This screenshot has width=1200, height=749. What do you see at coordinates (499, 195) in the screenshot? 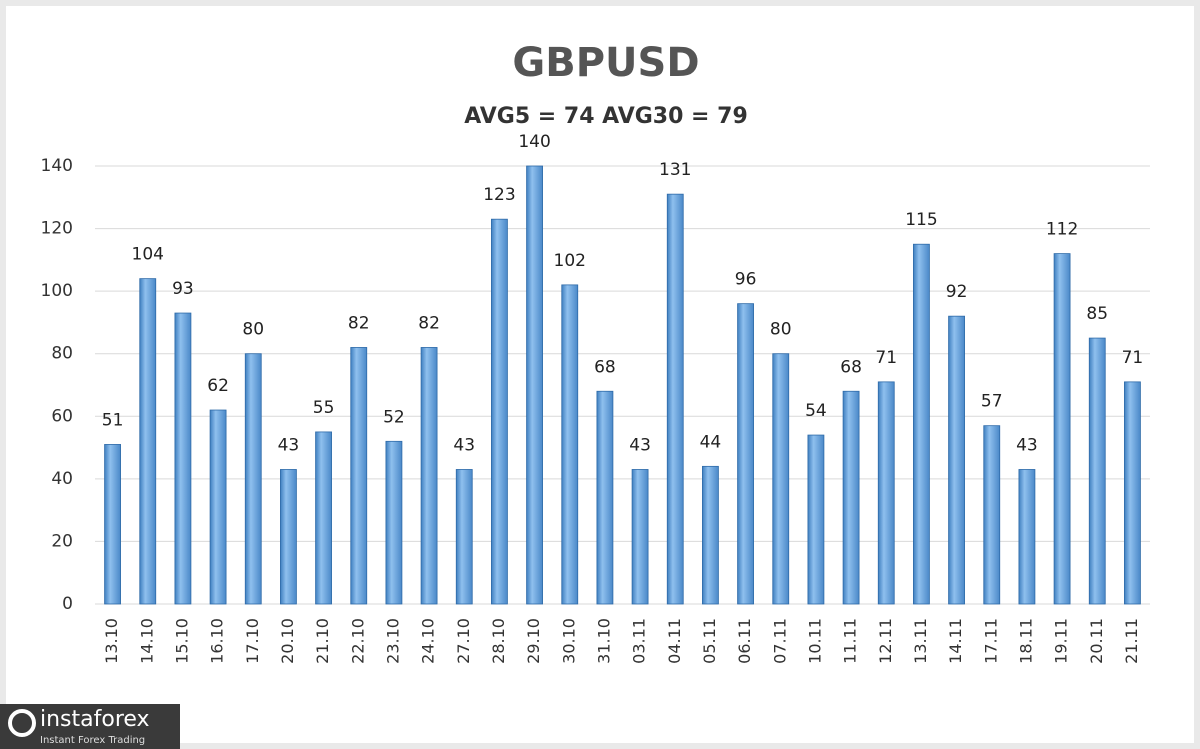
I see `data-label: 123` at bounding box center [499, 195].